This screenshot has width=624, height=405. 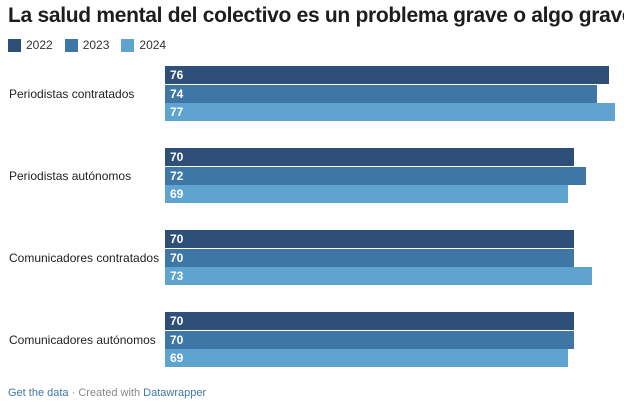 What do you see at coordinates (84, 257) in the screenshot?
I see `category-label: Comunicadores contratados` at bounding box center [84, 257].